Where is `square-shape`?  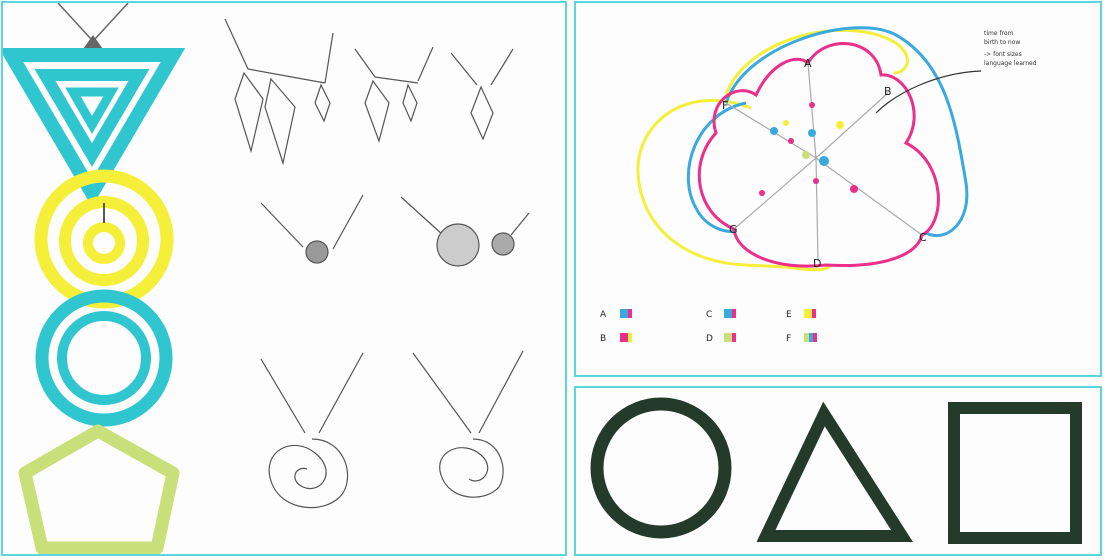 square-shape is located at coordinates (1015, 473).